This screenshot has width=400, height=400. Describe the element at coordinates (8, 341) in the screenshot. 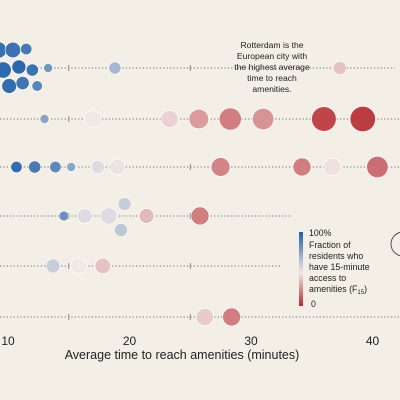

I see `x-tick-label: 10` at that location.